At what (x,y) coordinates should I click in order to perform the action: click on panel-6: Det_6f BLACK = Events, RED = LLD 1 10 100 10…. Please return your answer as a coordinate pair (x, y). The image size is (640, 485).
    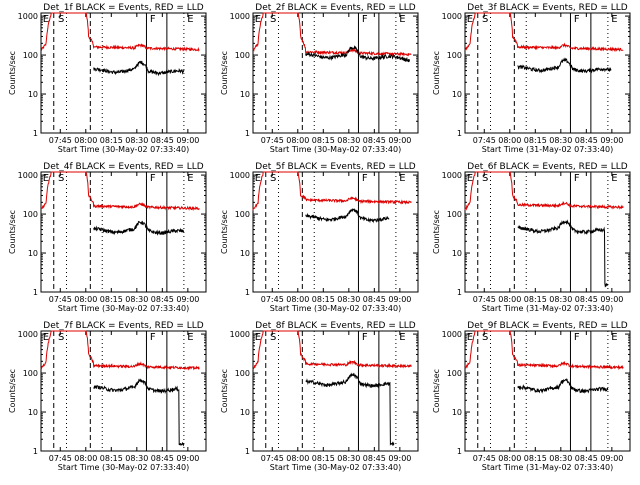
    Looking at the image, I should click on (531, 237).